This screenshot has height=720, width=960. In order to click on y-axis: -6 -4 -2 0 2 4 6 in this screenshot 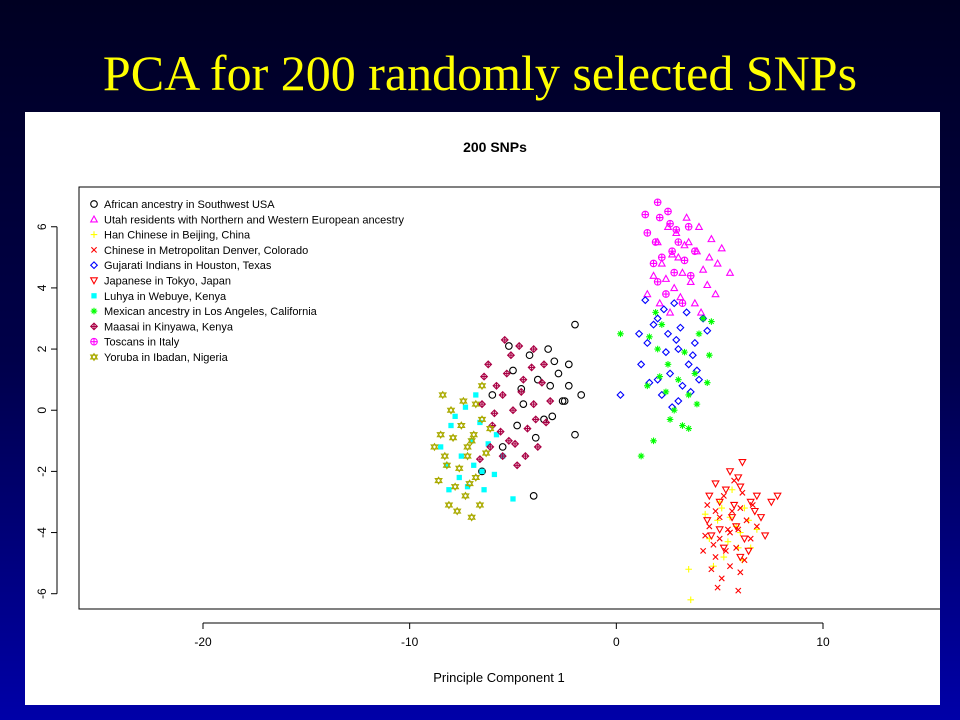, I will do `click(46, 411)`.